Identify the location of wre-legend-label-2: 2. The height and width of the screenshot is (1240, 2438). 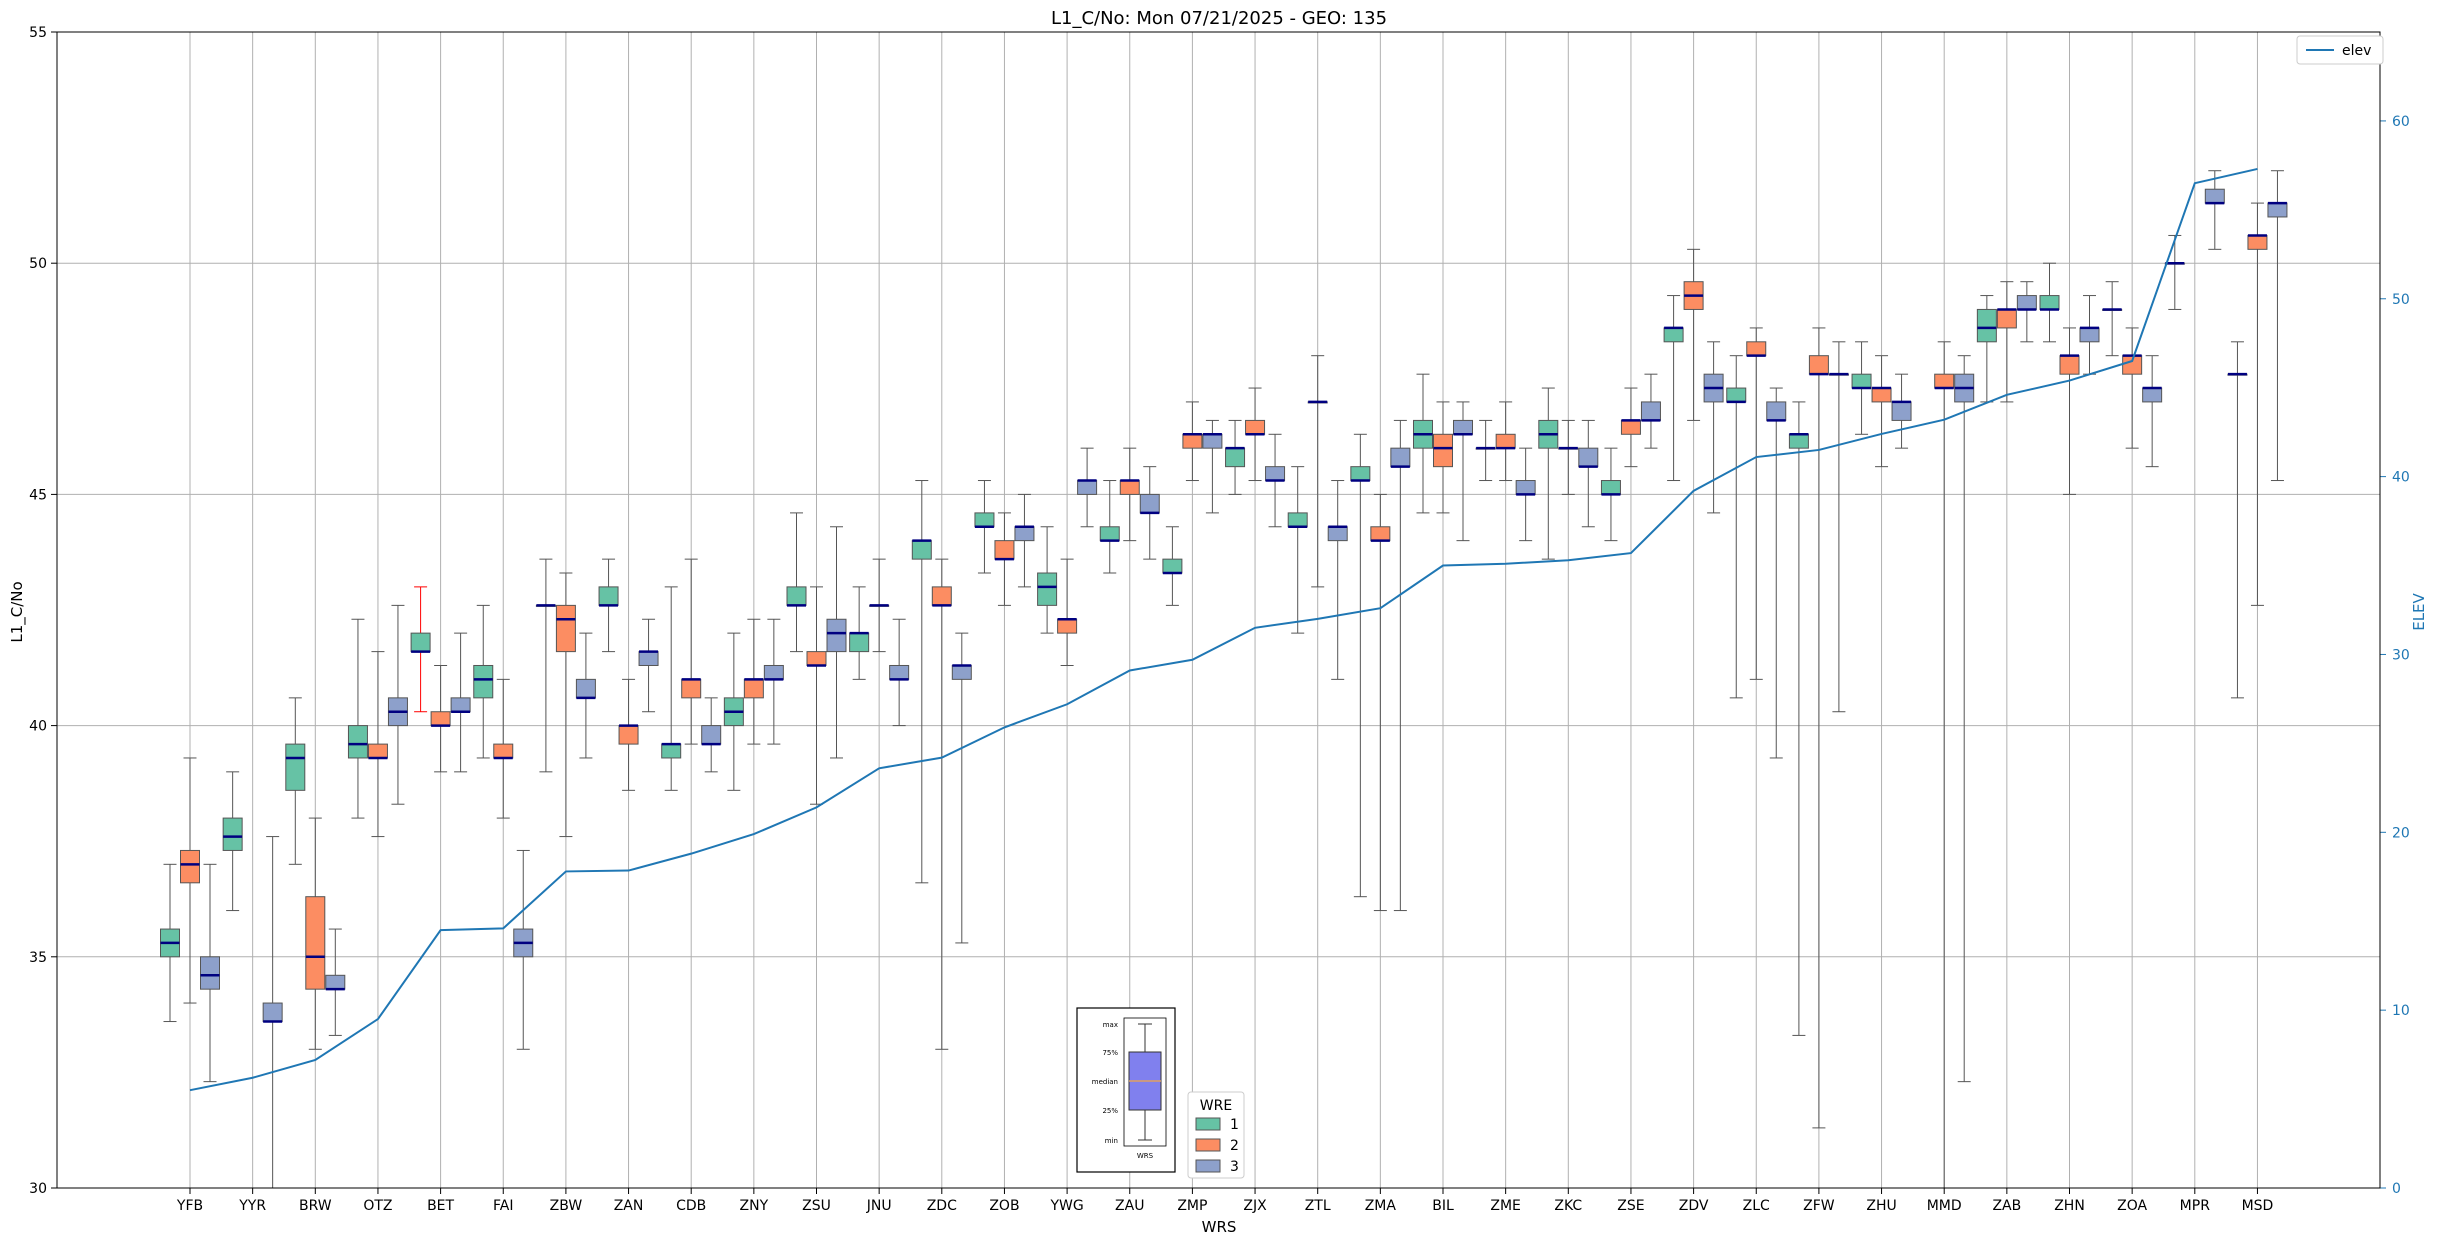
(1234, 1146).